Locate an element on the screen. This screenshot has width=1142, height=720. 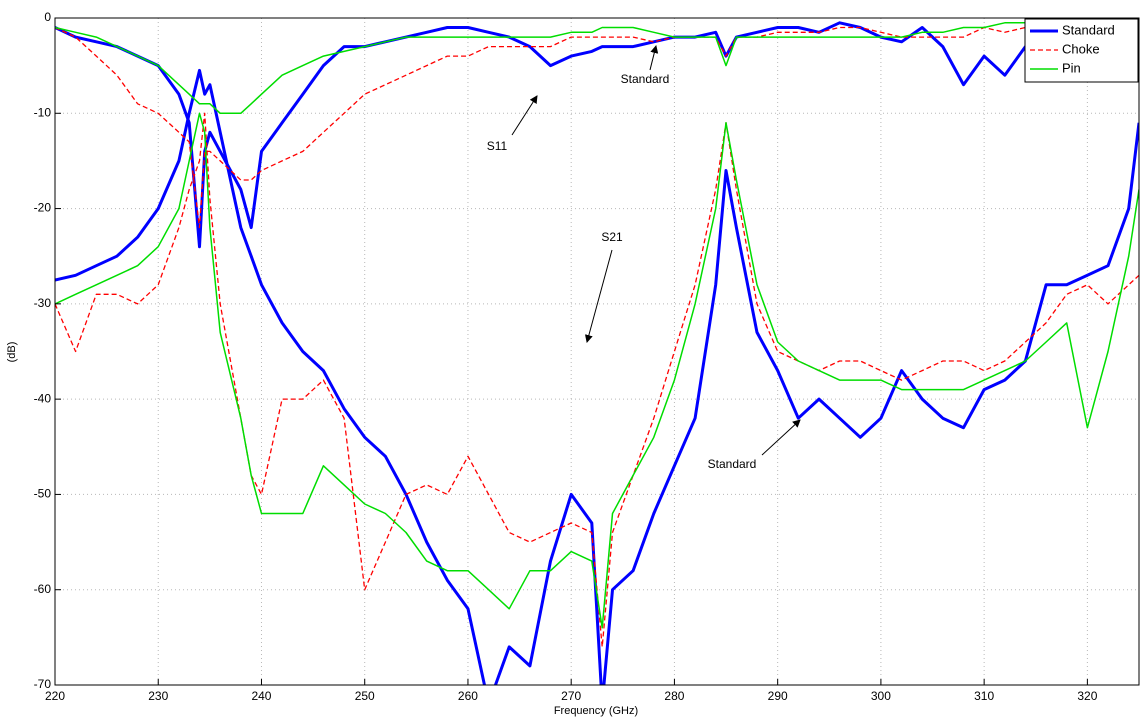
legend: Standard Choke Pin is located at coordinates (1081, 50).